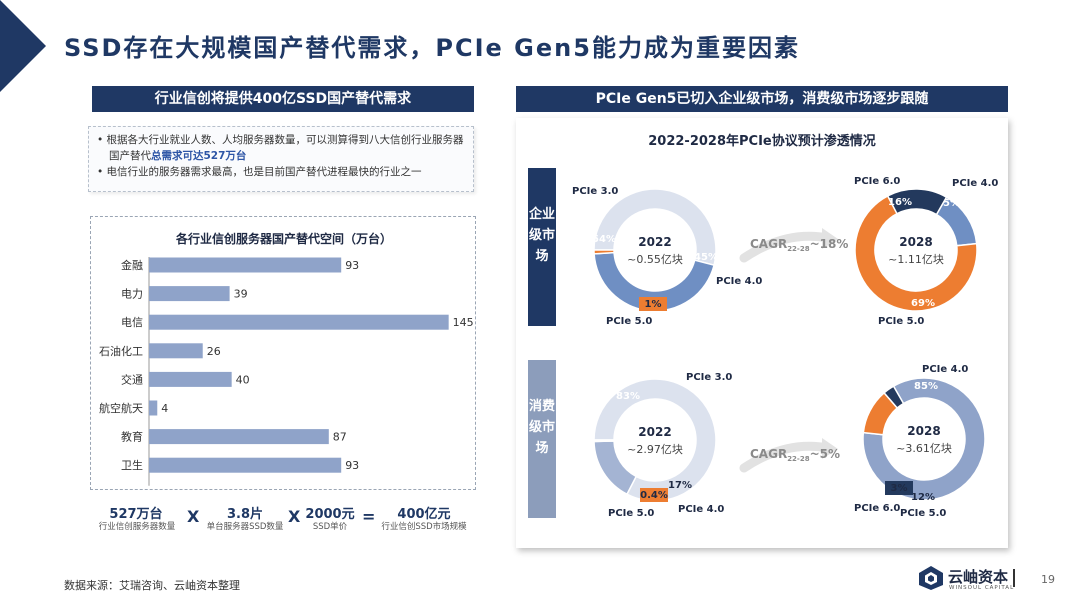  Describe the element at coordinates (978, 577) in the screenshot. I see `logo-text: 云岫资本` at that location.